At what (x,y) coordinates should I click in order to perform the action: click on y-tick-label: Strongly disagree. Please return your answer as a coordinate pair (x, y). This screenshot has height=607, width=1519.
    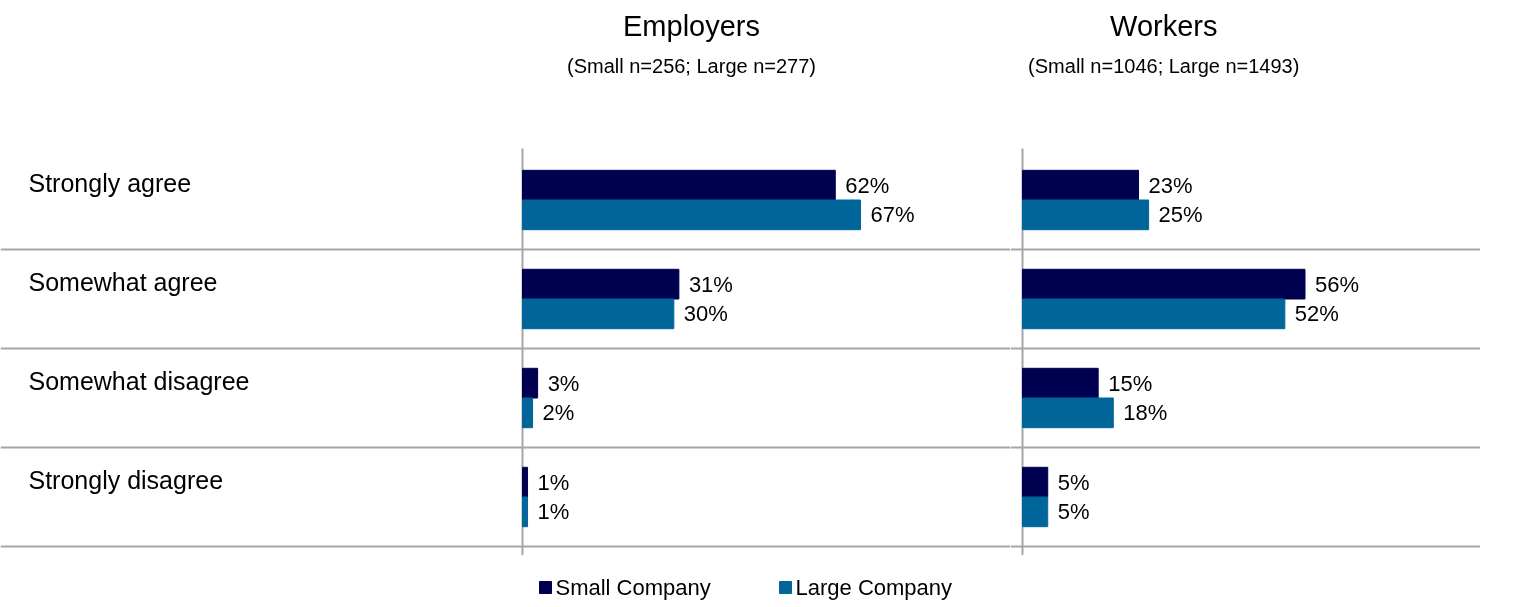
    Looking at the image, I should click on (126, 480).